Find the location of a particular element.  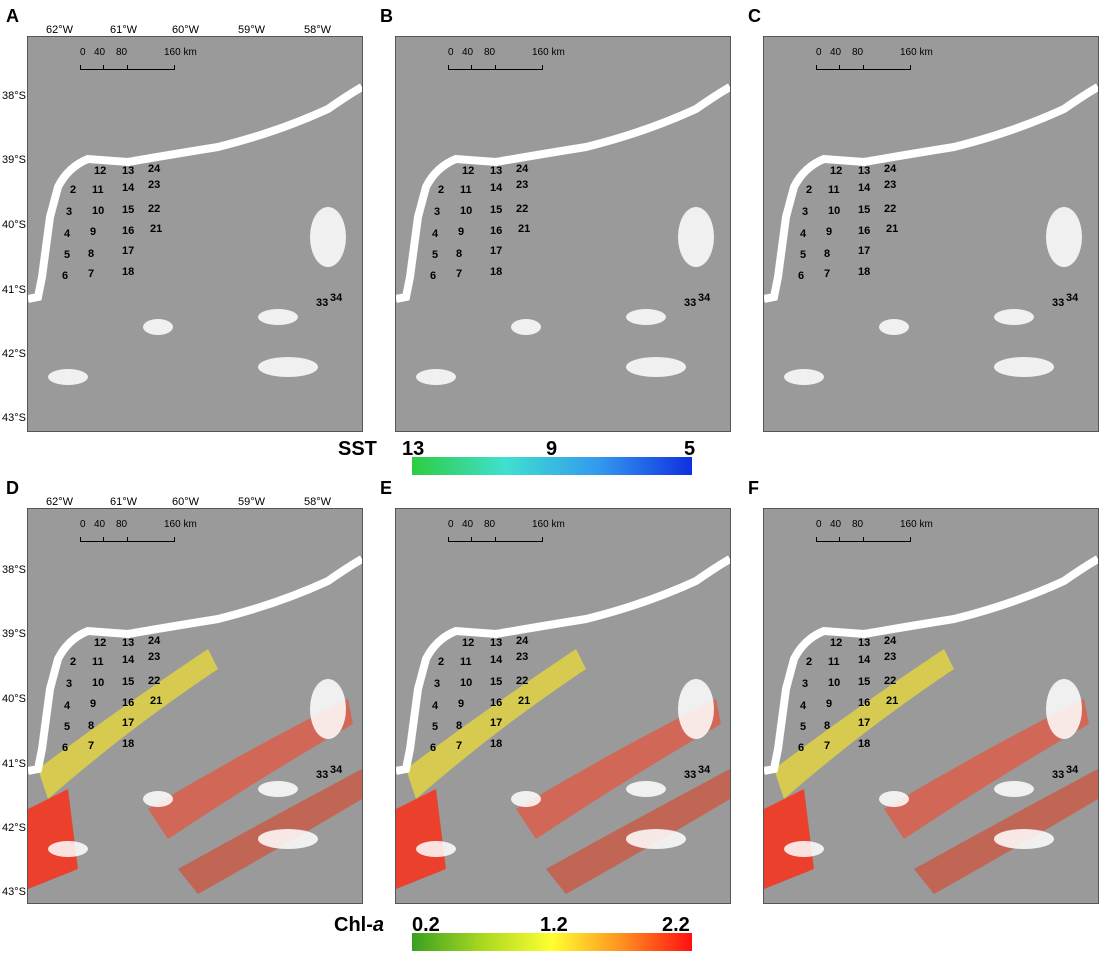

sst-colorbar-gradient is located at coordinates (552, 466).